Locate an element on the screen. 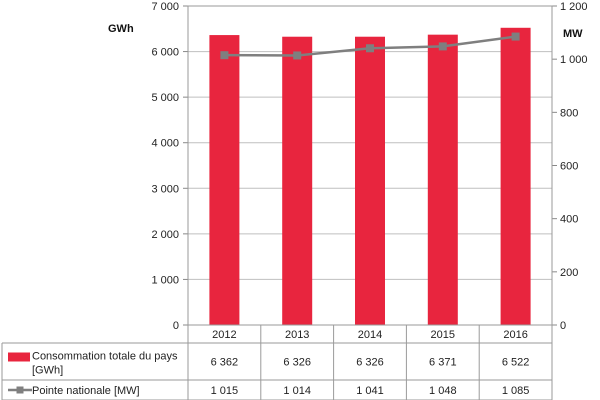  right-tick-label: 600 is located at coordinates (569, 167).